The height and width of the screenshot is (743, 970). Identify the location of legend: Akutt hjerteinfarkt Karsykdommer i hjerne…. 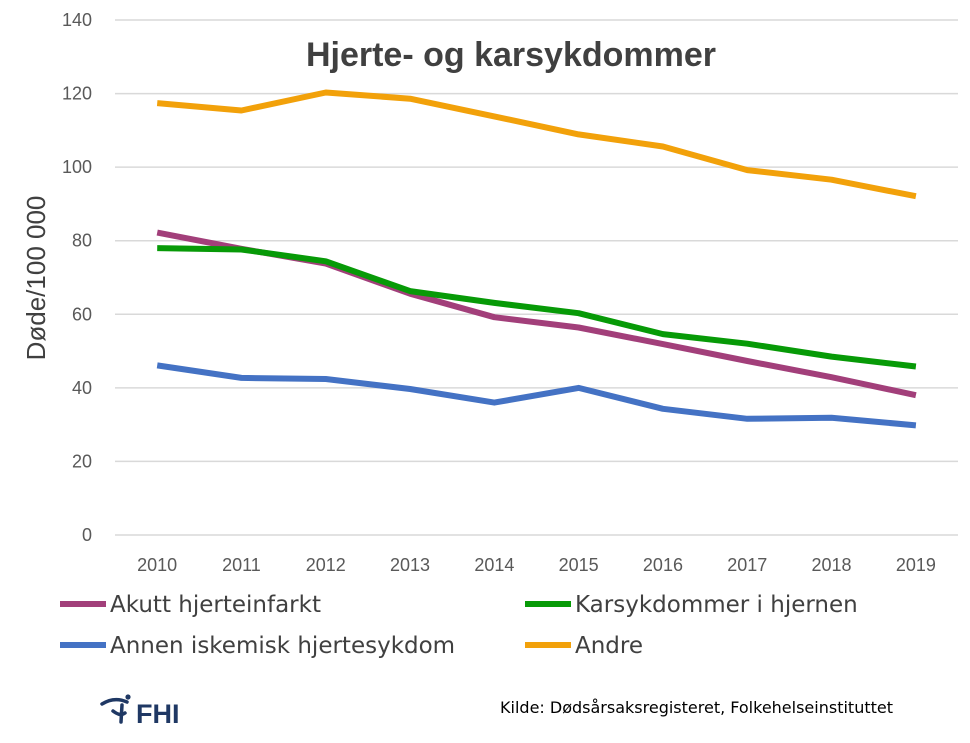
(459, 625).